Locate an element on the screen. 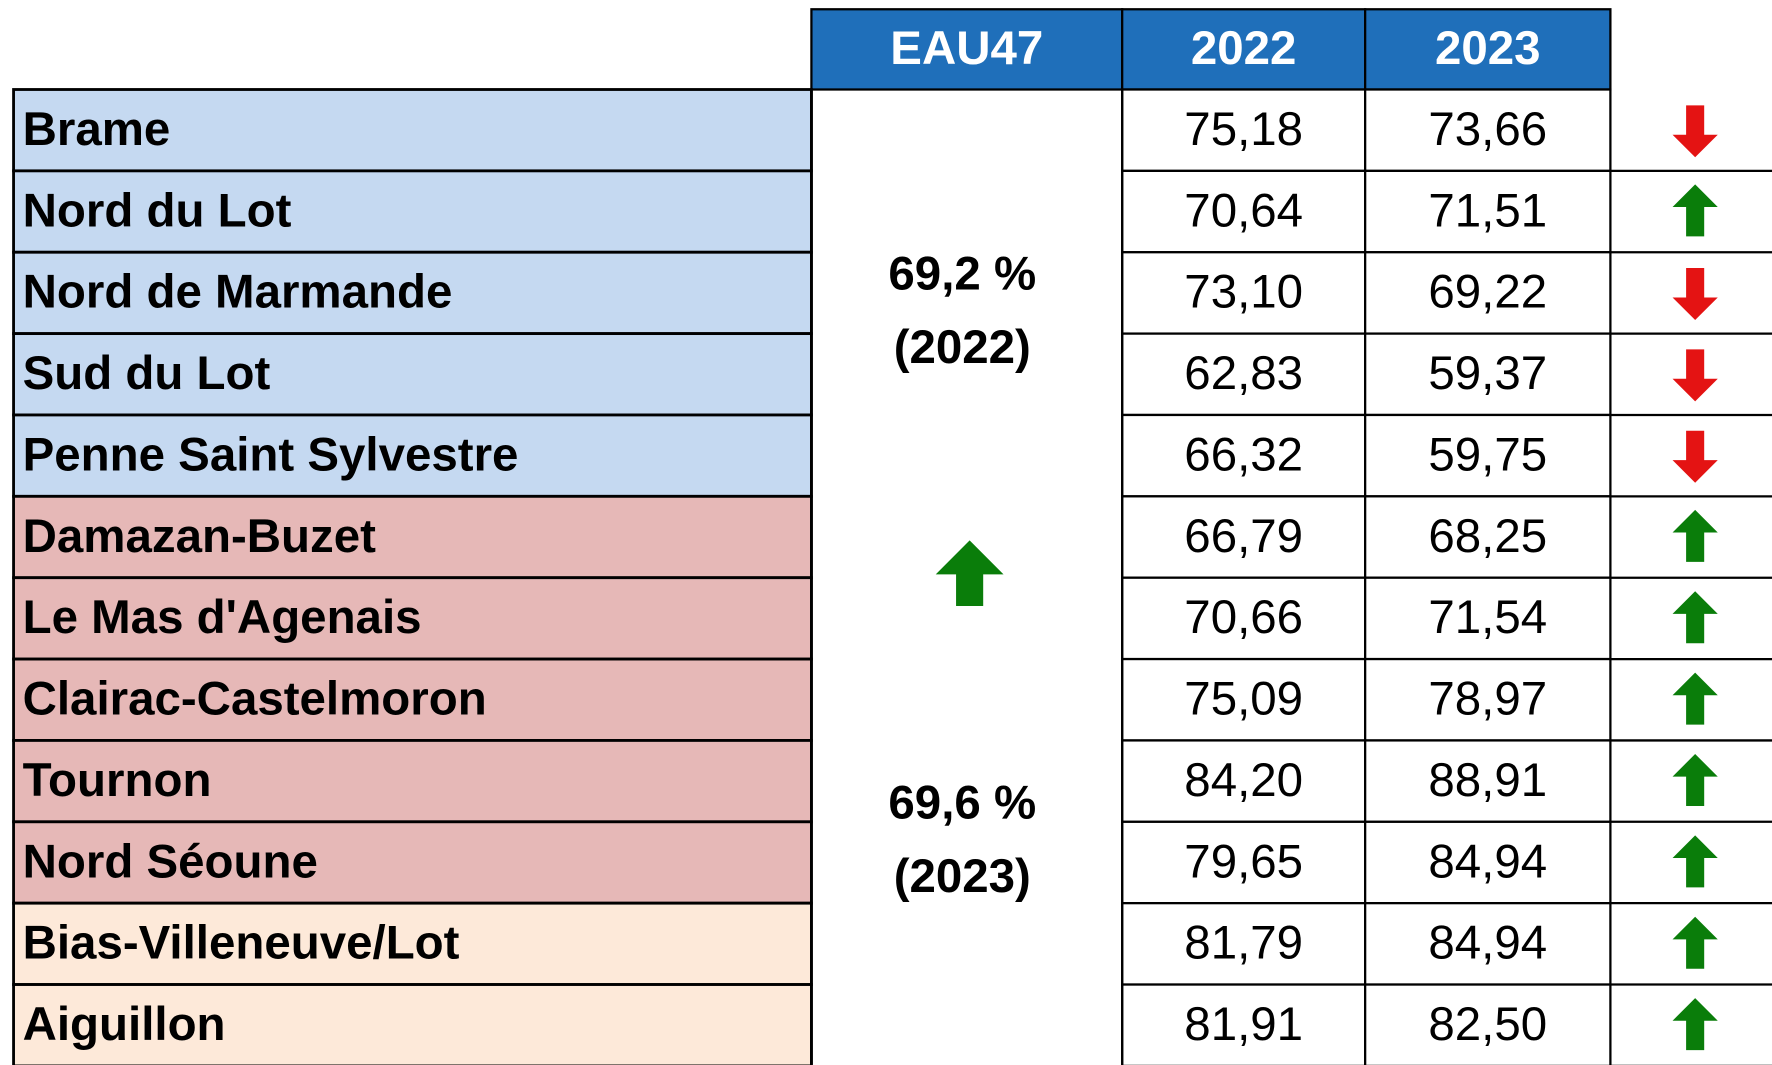 The width and height of the screenshot is (1772, 1065). value: 71,54 is located at coordinates (1487, 617).